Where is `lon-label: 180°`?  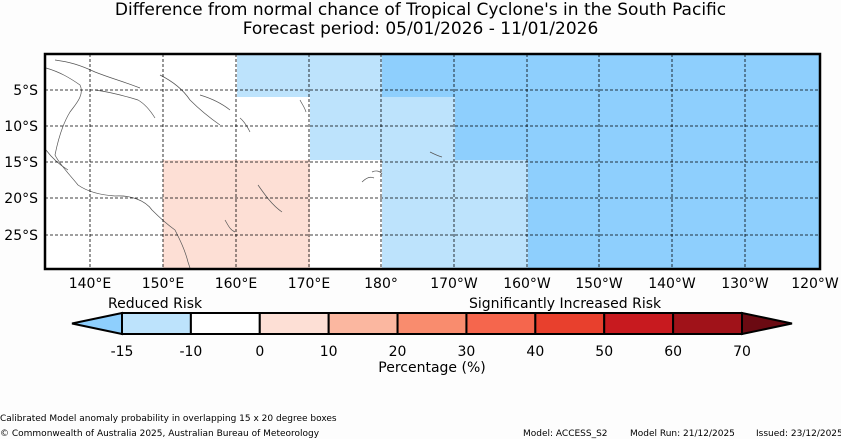
lon-label: 180° is located at coordinates (381, 284).